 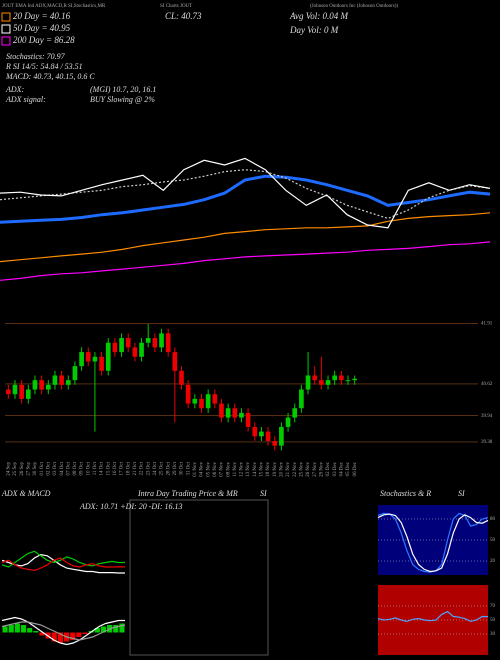 I want to click on x-tick-label: 13 Nov, so click(x=248, y=469).